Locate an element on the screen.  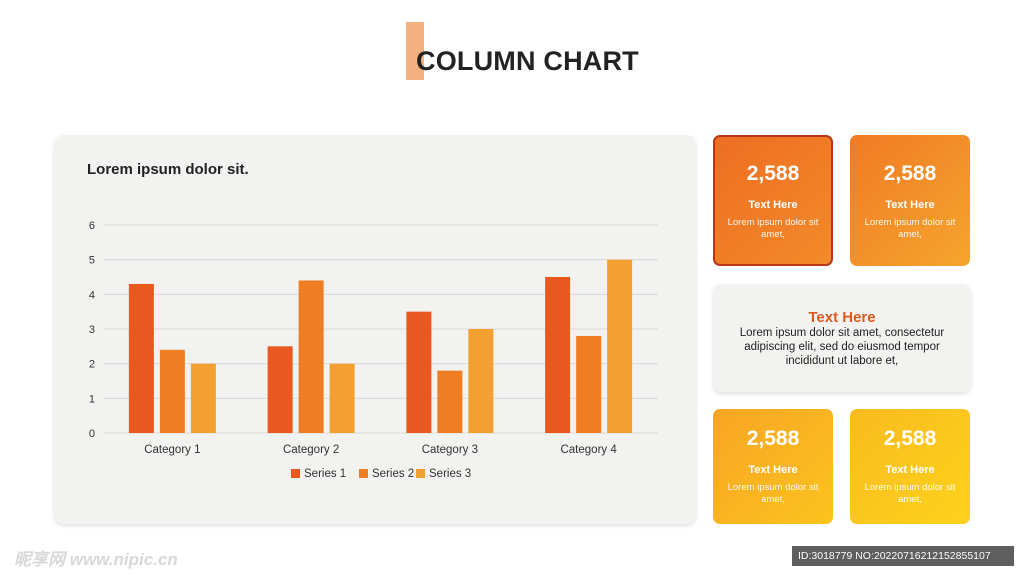
y-tick-label: 4 is located at coordinates (92, 295).